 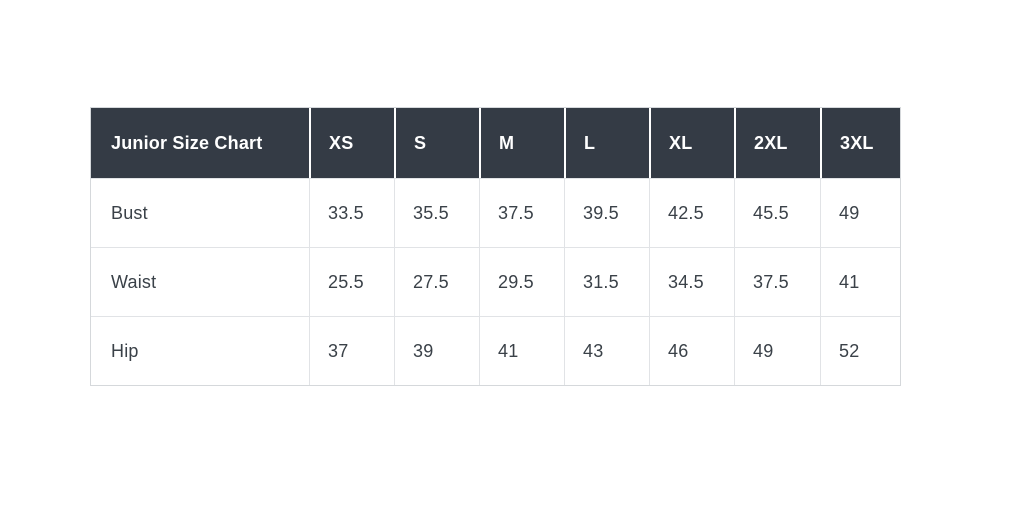 I want to click on cell-hip-xs: 37, so click(x=351, y=350).